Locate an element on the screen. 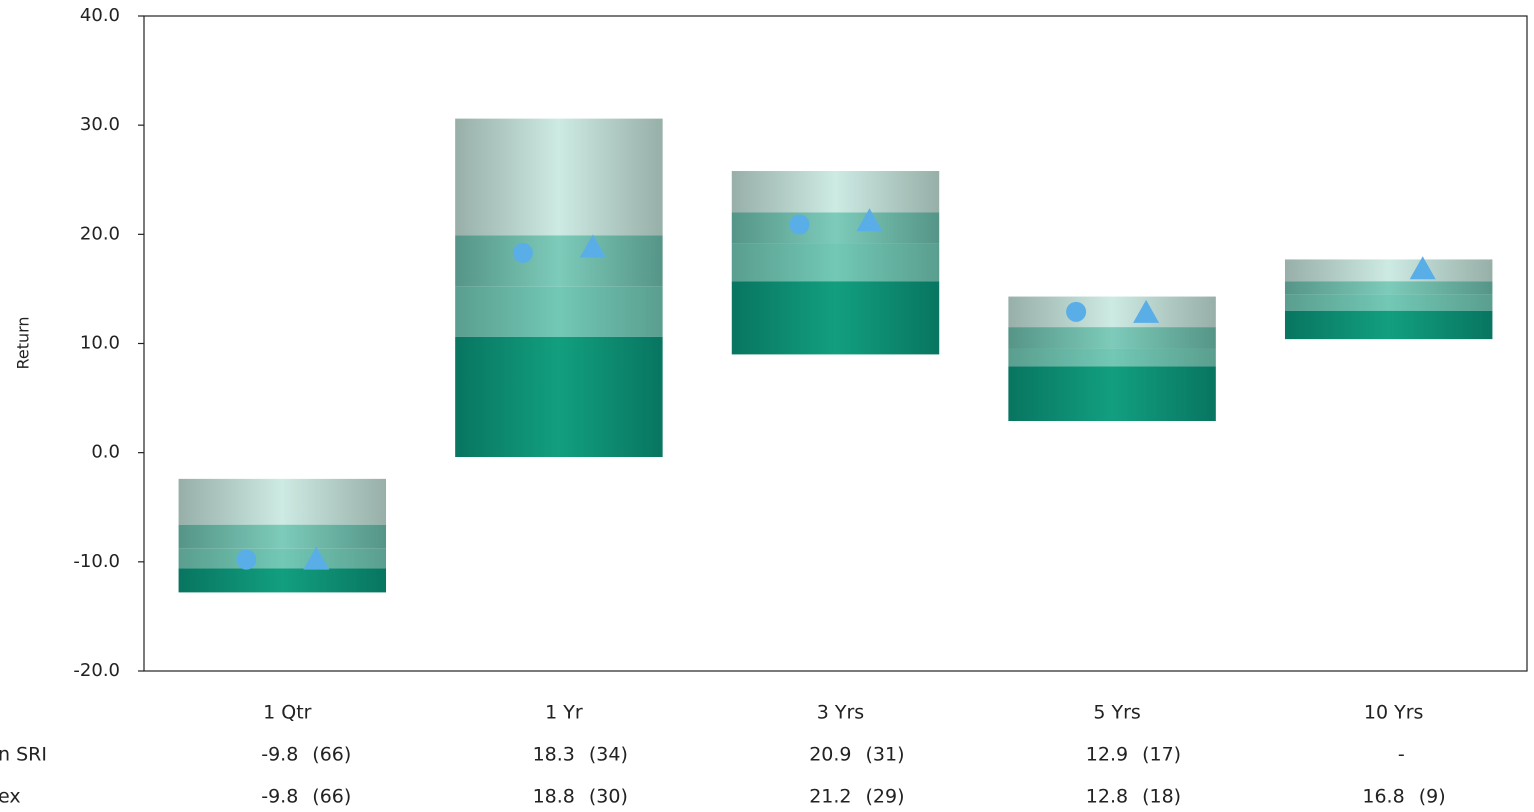 The width and height of the screenshot is (1534, 812). table-value: 12.9 is located at coordinates (1107, 755).